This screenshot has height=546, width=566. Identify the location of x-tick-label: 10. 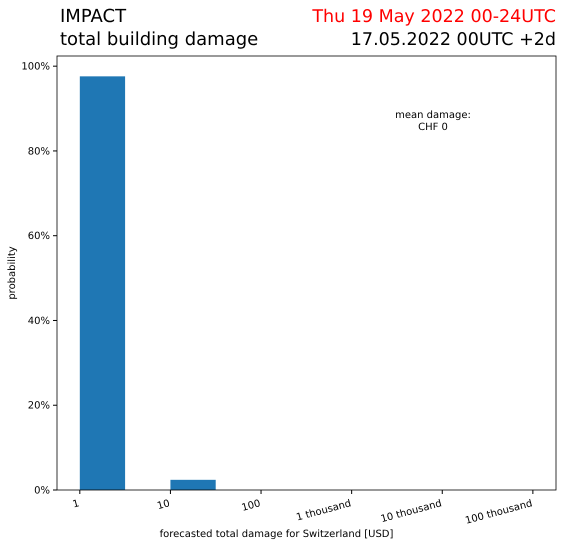
(164, 505).